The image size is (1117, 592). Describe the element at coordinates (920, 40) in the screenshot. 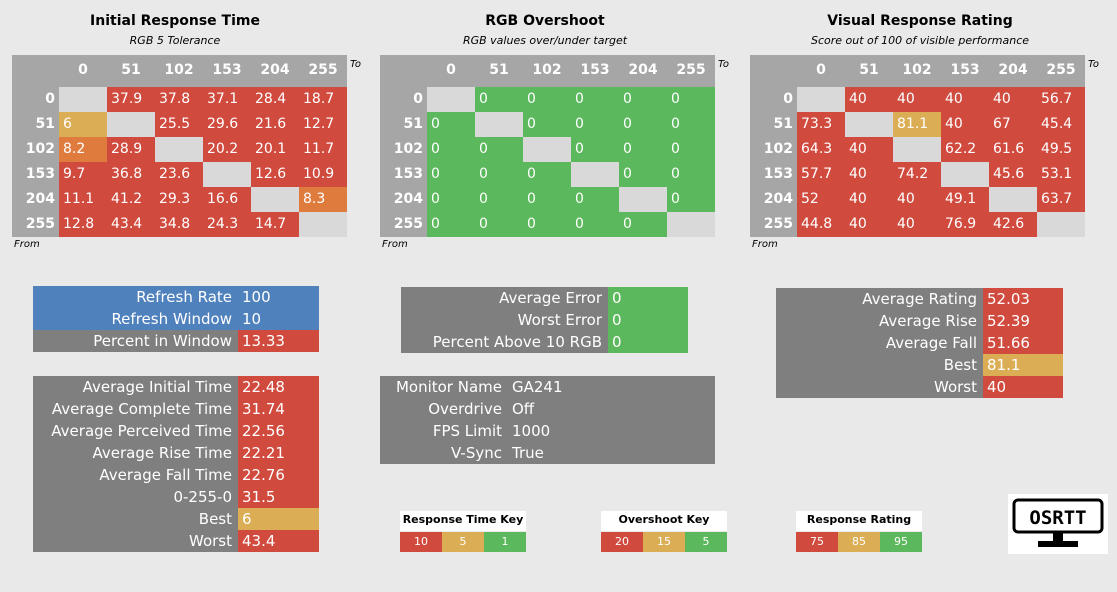

I see `subtitle-visual-rating: Score out of 100 of visible performance` at that location.